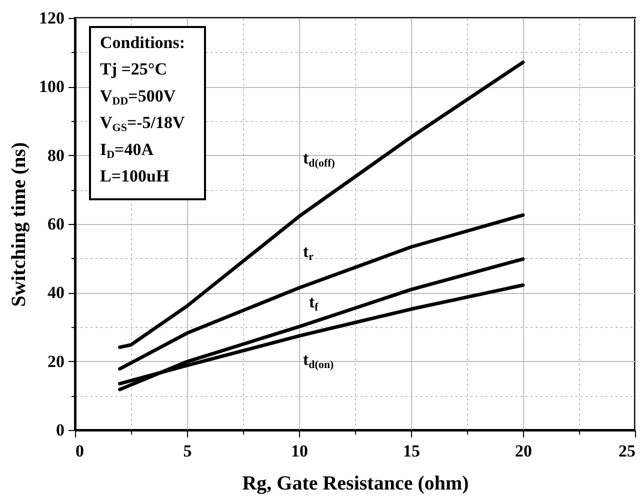  I want to click on x-tick-label: 10, so click(299, 451).